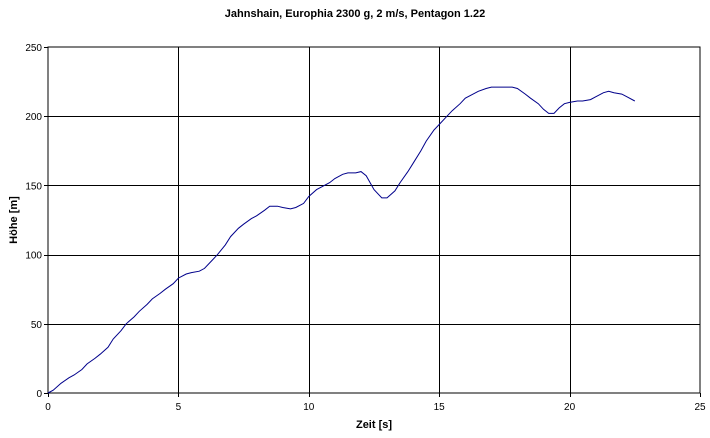 The width and height of the screenshot is (710, 438). What do you see at coordinates (570, 407) in the screenshot?
I see `x-tick-label: 20` at bounding box center [570, 407].